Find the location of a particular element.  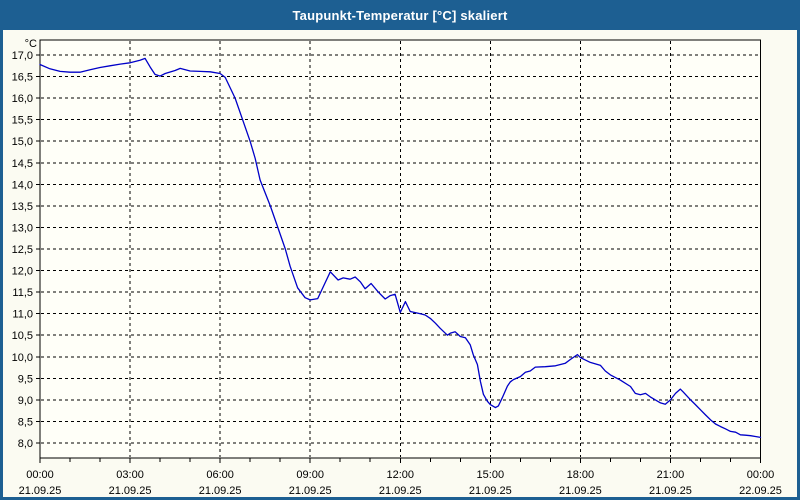

y-axis-label: 15,5 is located at coordinates (22, 121).